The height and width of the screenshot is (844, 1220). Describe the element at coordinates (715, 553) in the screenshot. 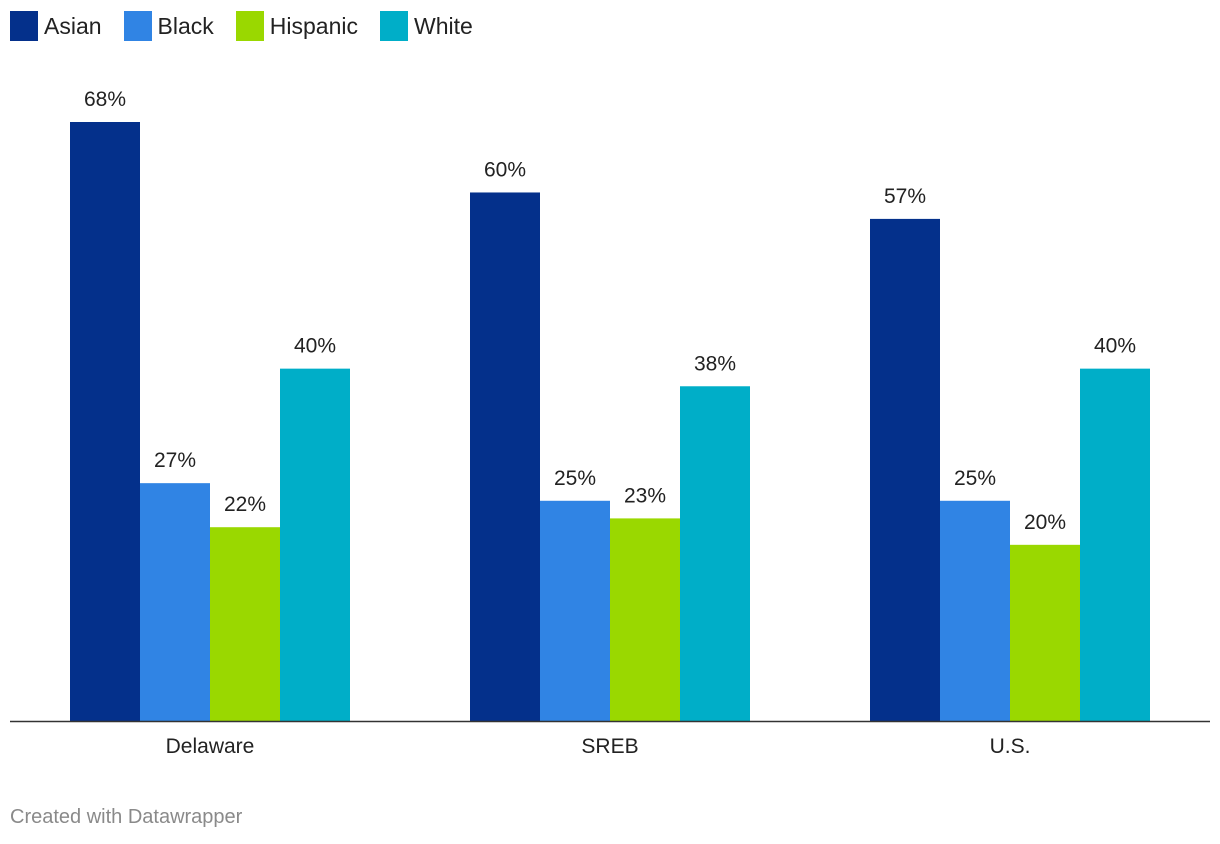

I see `bar-sreb-white` at that location.